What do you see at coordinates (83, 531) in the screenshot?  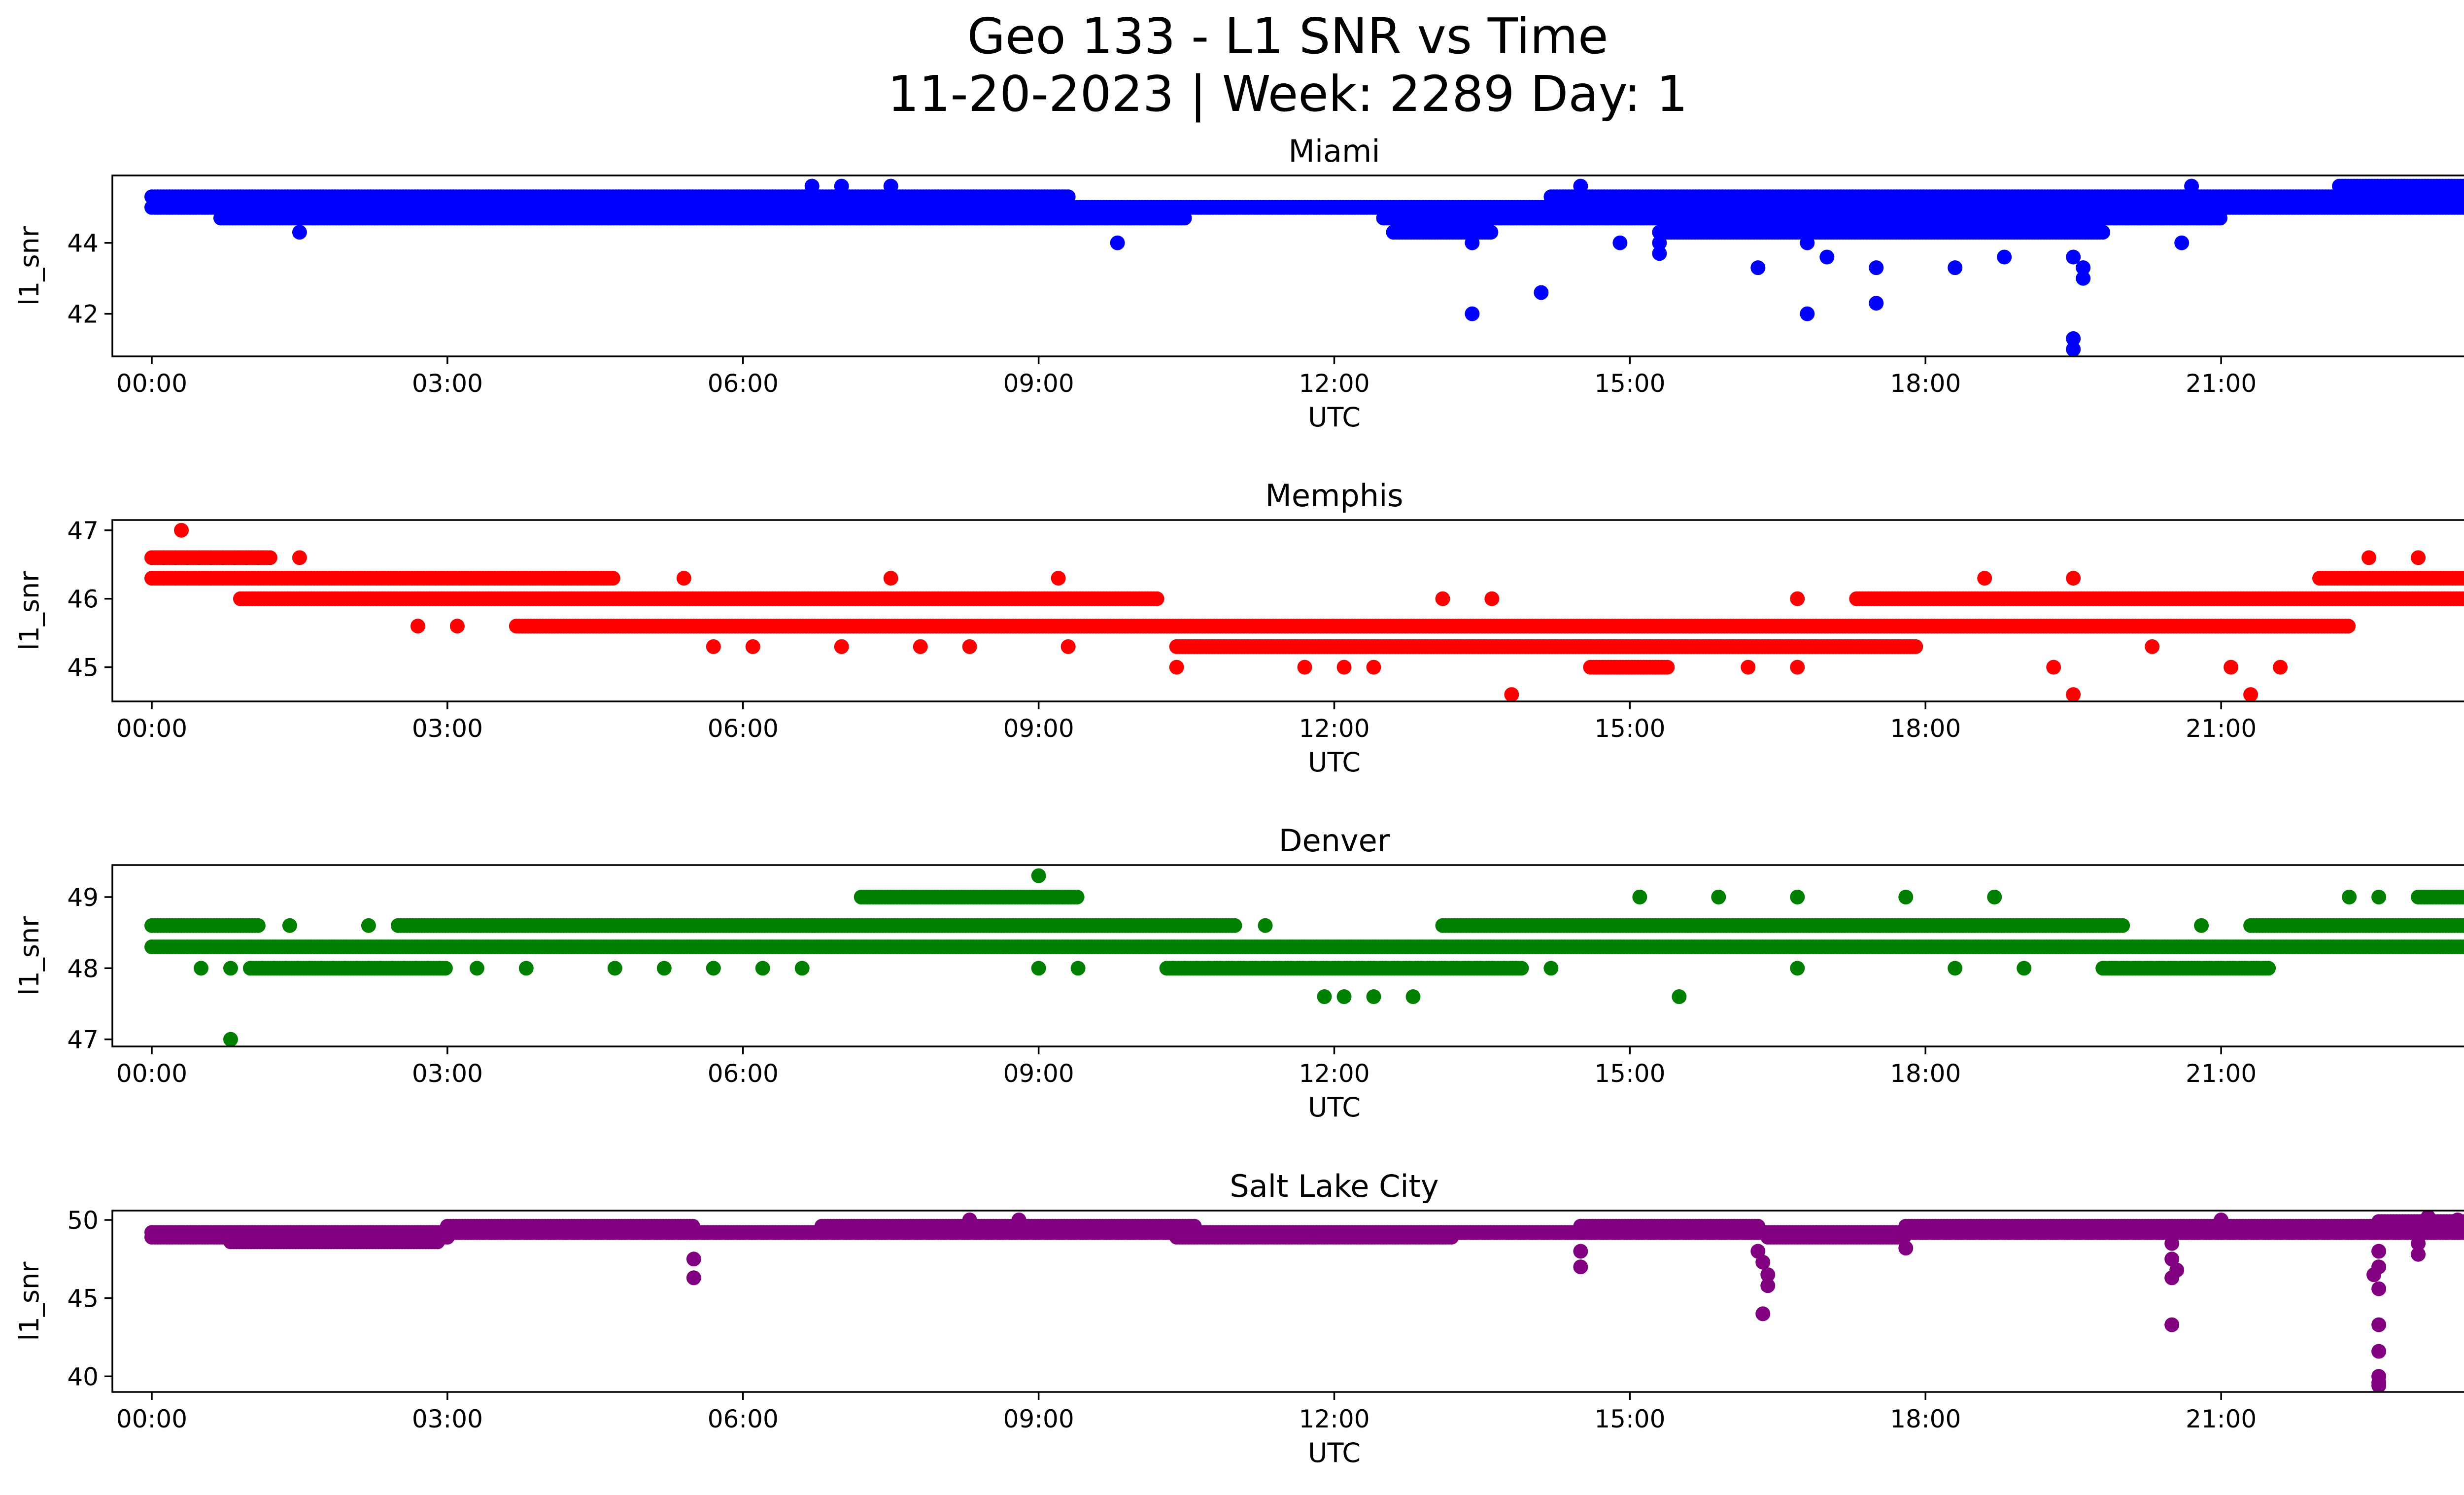 I see `y-tick-label: 47` at bounding box center [83, 531].